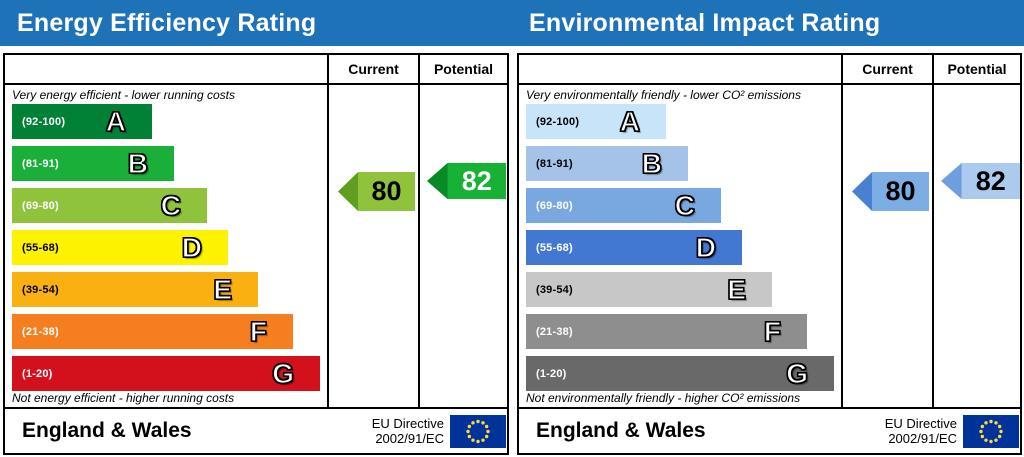  I want to click on energy-current-rating-value: 80, so click(386, 191).